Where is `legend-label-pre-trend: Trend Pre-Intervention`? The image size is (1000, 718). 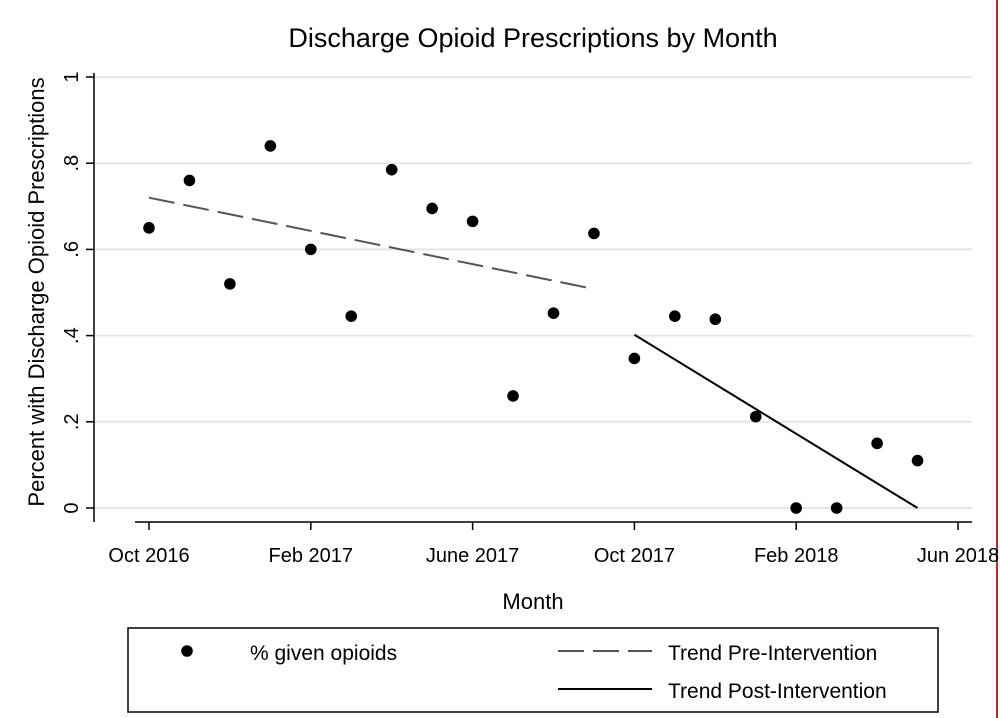
legend-label-pre-trend: Trend Pre-Intervention is located at coordinates (772, 653).